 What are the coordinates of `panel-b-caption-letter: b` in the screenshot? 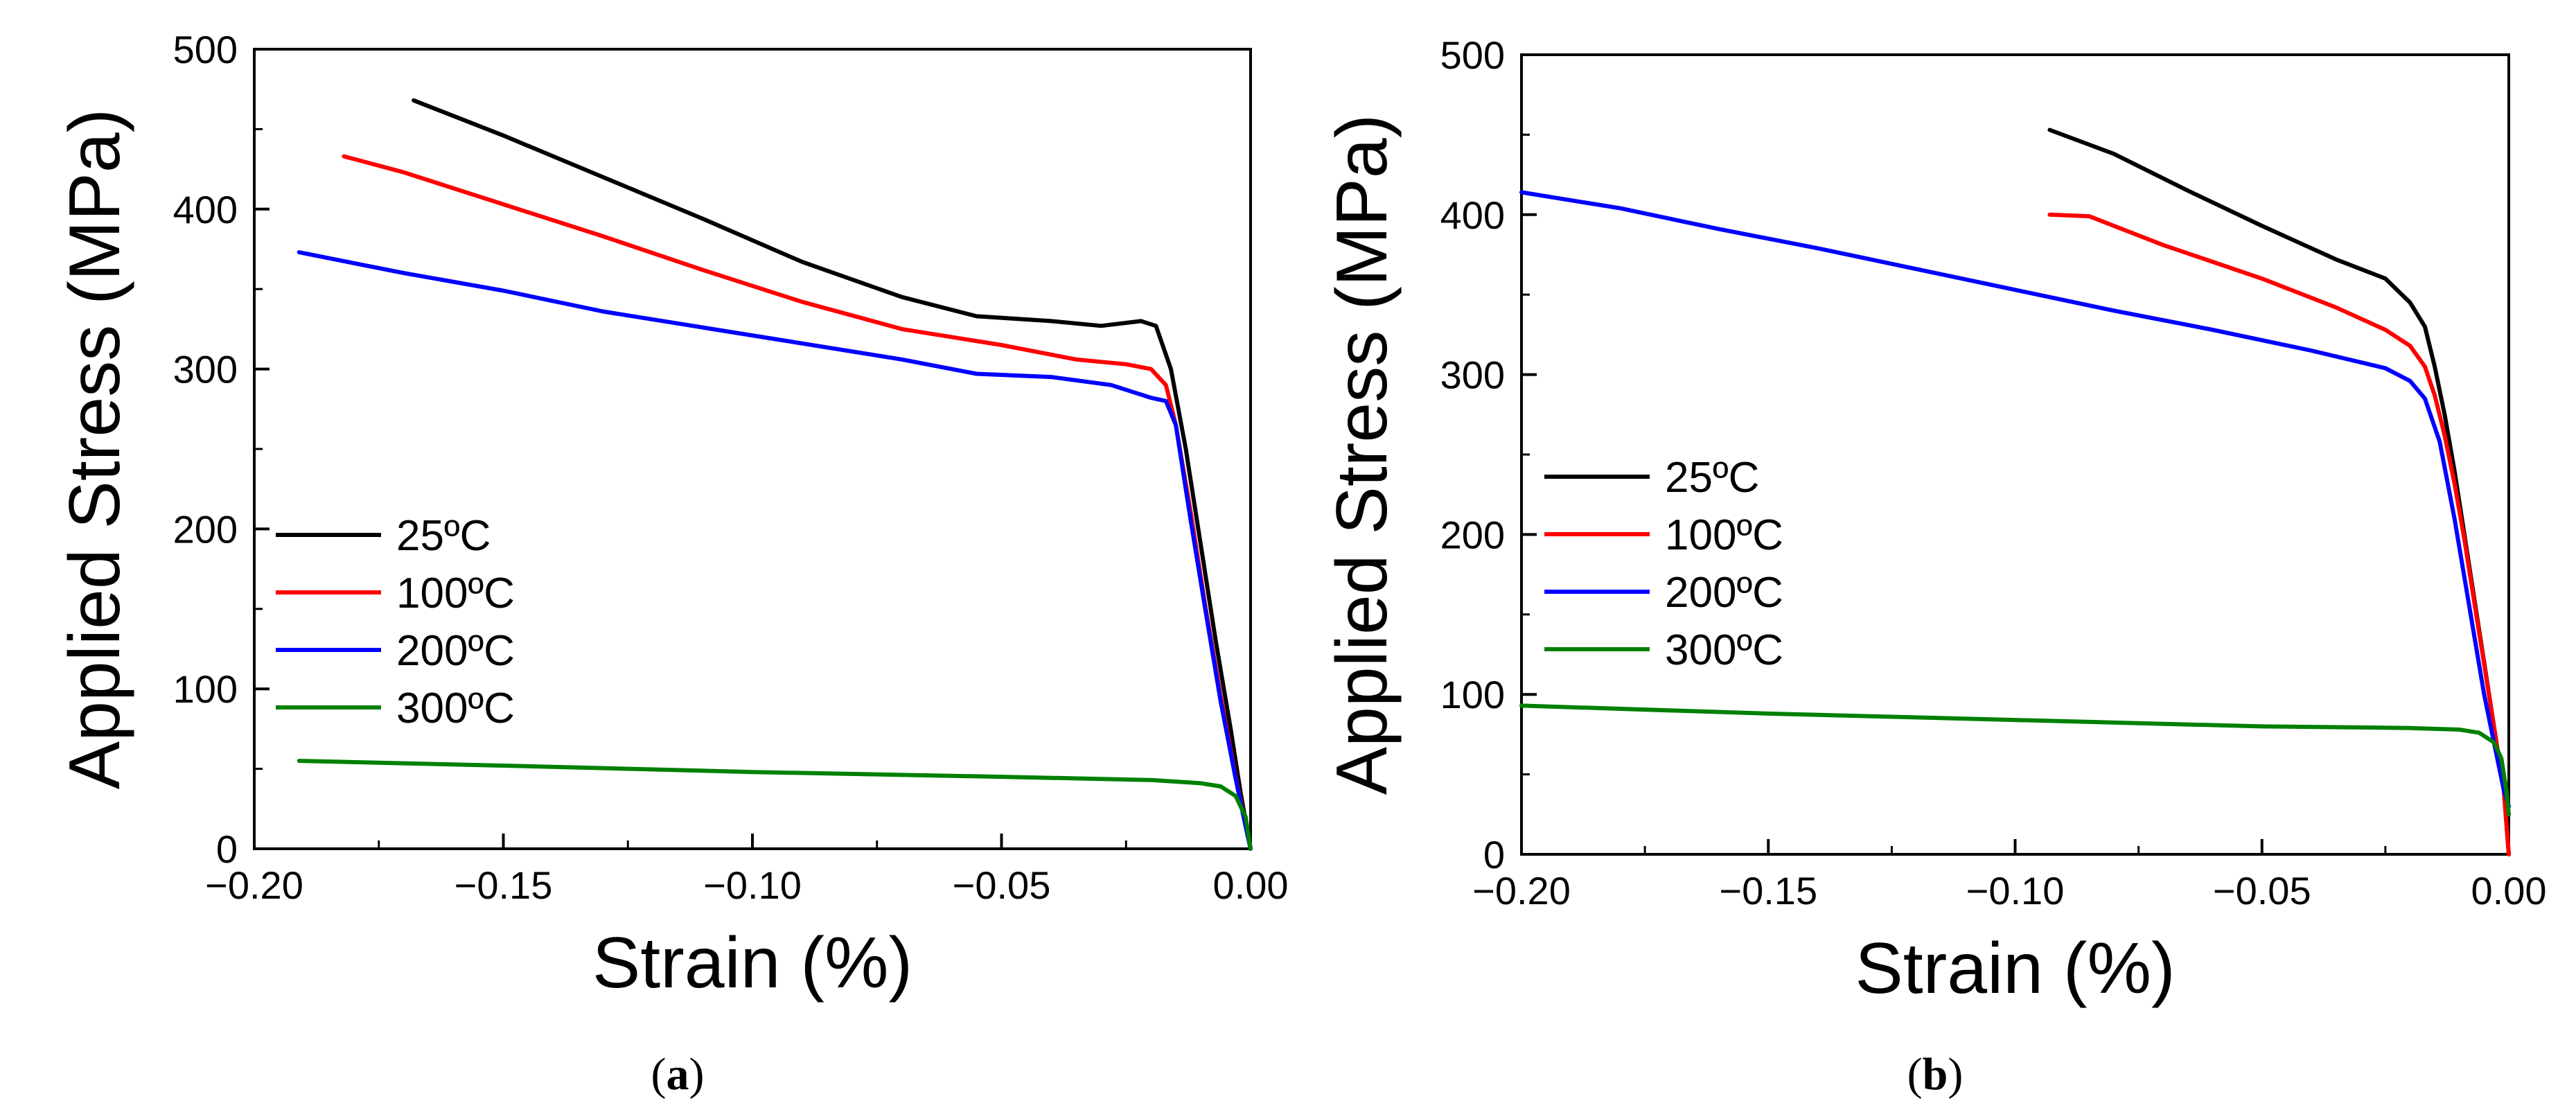 It's located at (1935, 1074).